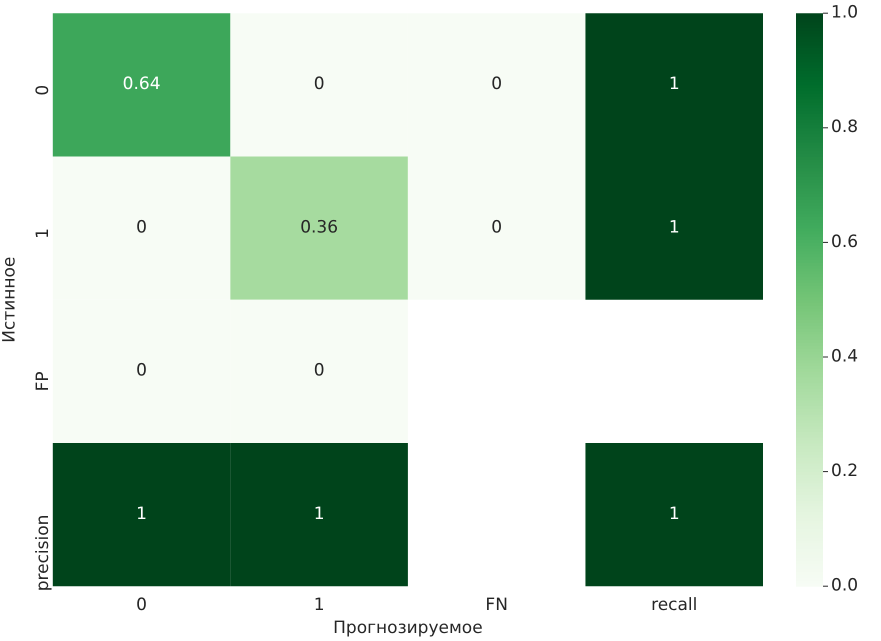  I want to click on data-label: 0.36, so click(319, 227).